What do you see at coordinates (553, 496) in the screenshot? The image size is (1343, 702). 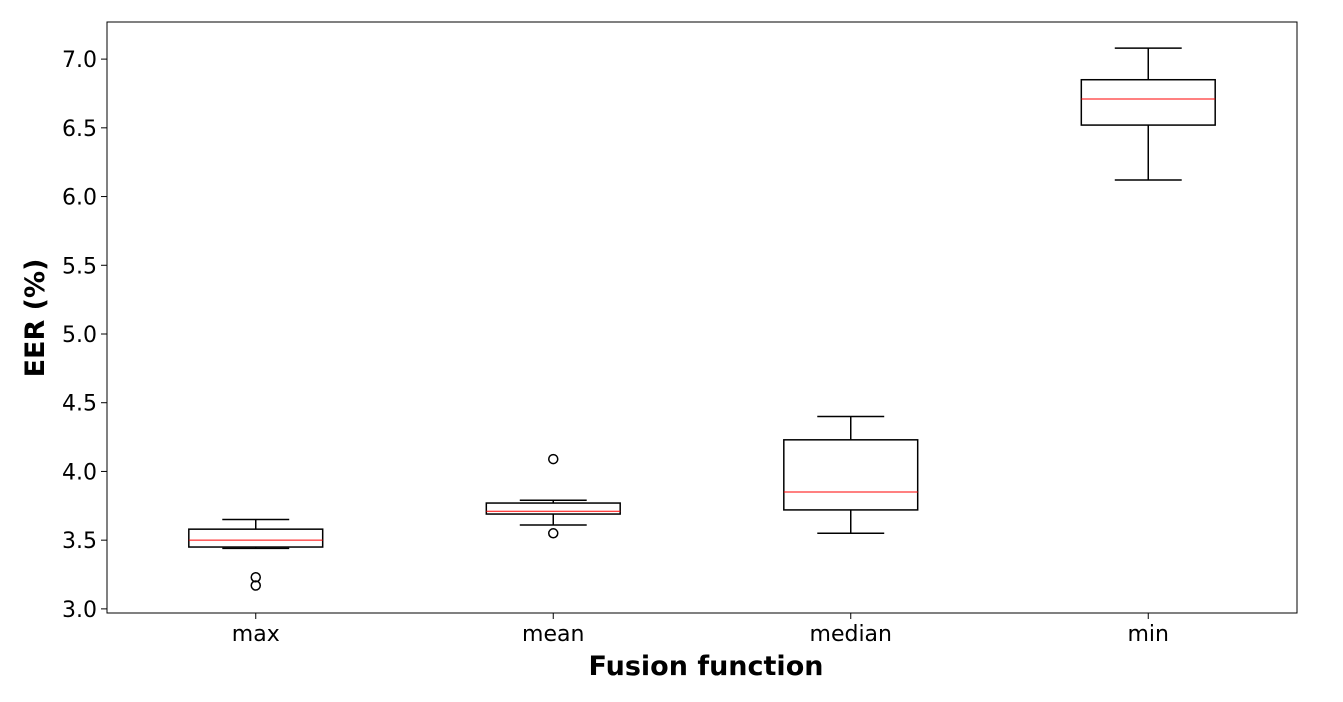 I see `box-group-mean` at bounding box center [553, 496].